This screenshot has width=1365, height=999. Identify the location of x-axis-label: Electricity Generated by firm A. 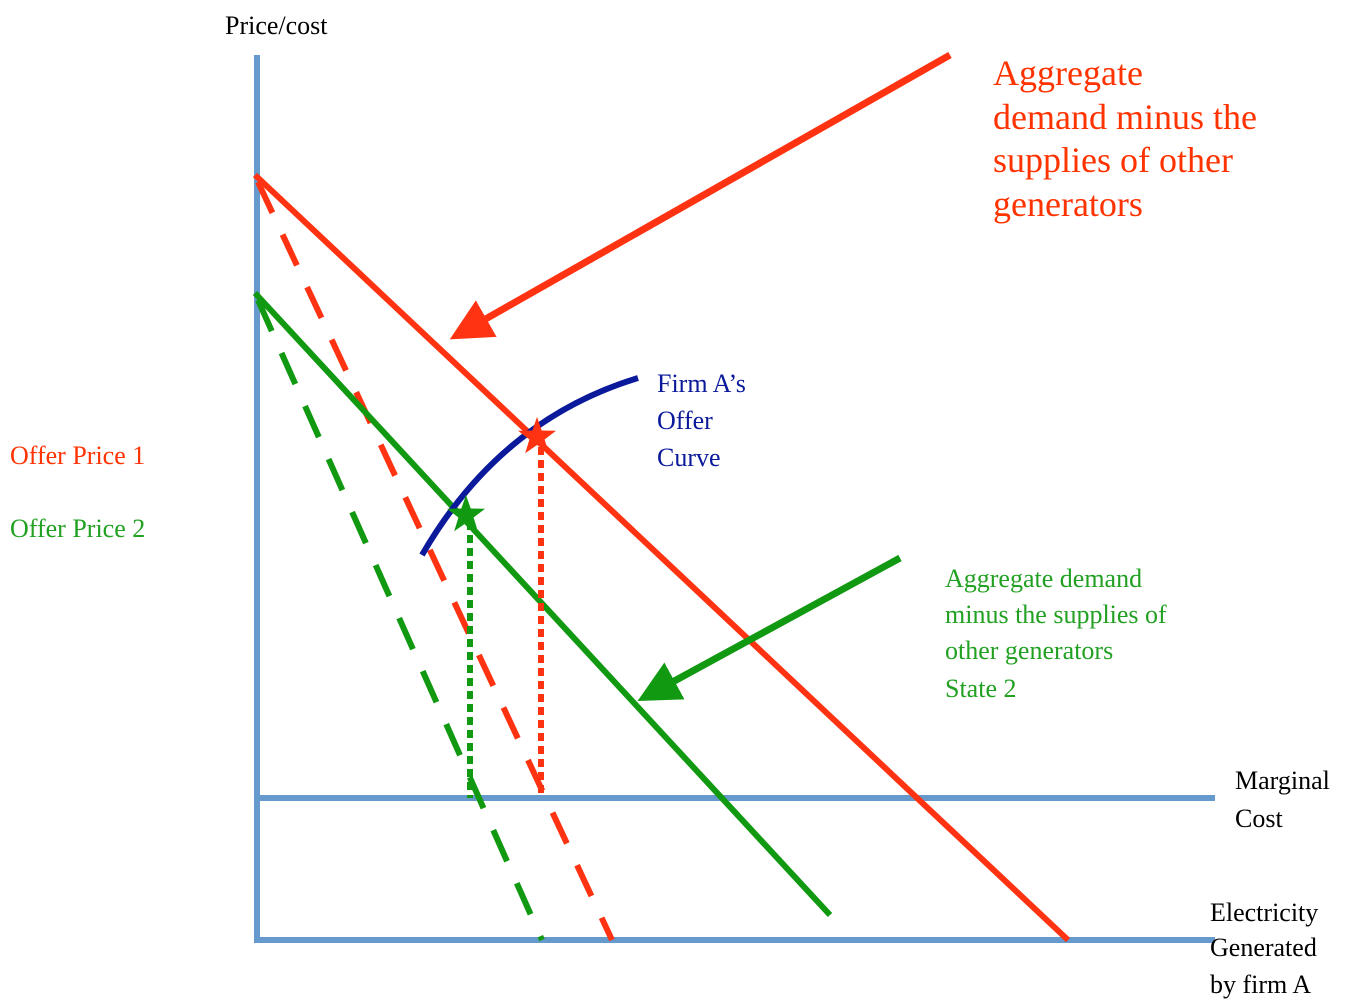
(1267, 948).